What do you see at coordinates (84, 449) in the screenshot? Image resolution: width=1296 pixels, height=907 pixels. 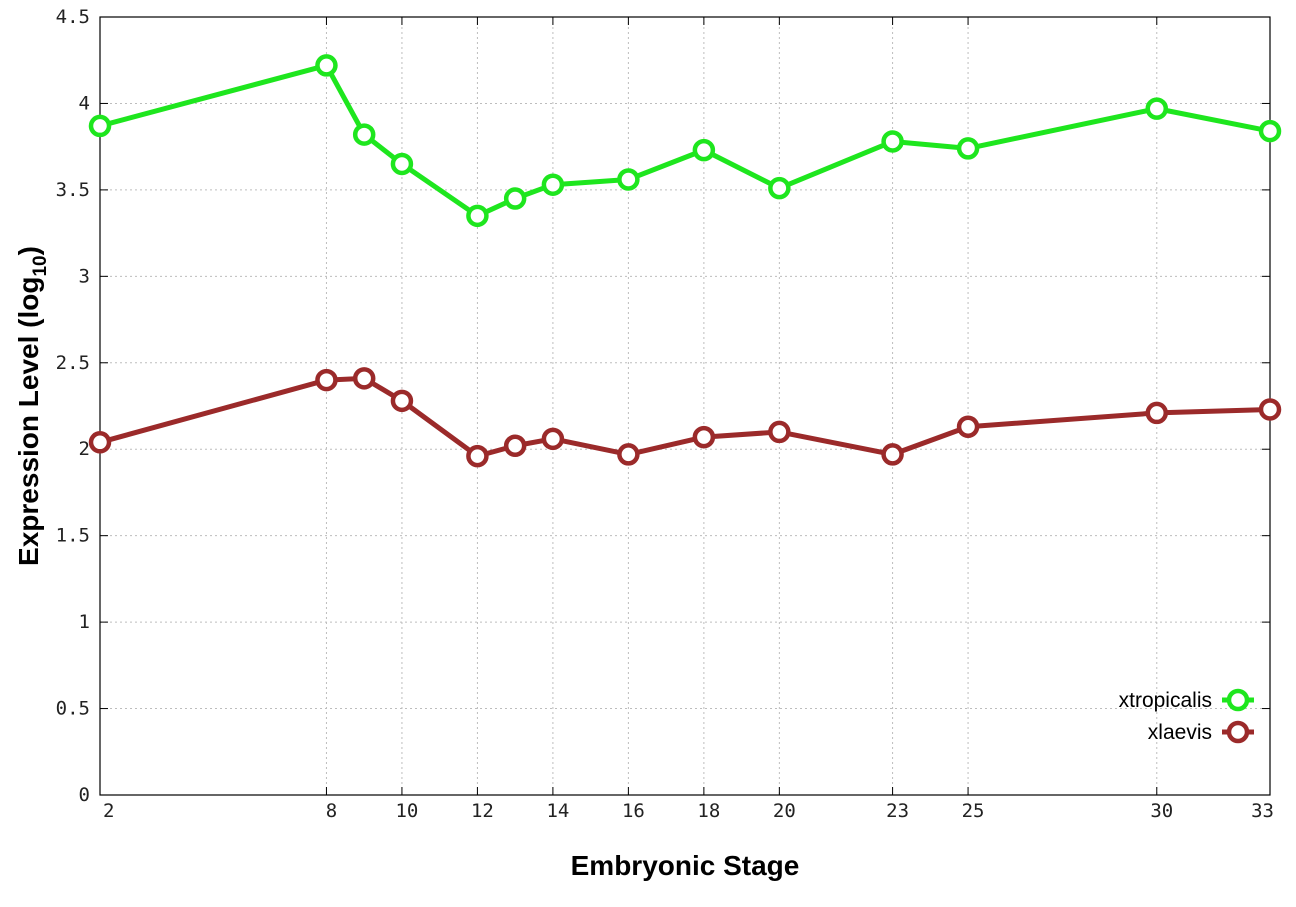 I see `y-tick-label: 2` at bounding box center [84, 449].